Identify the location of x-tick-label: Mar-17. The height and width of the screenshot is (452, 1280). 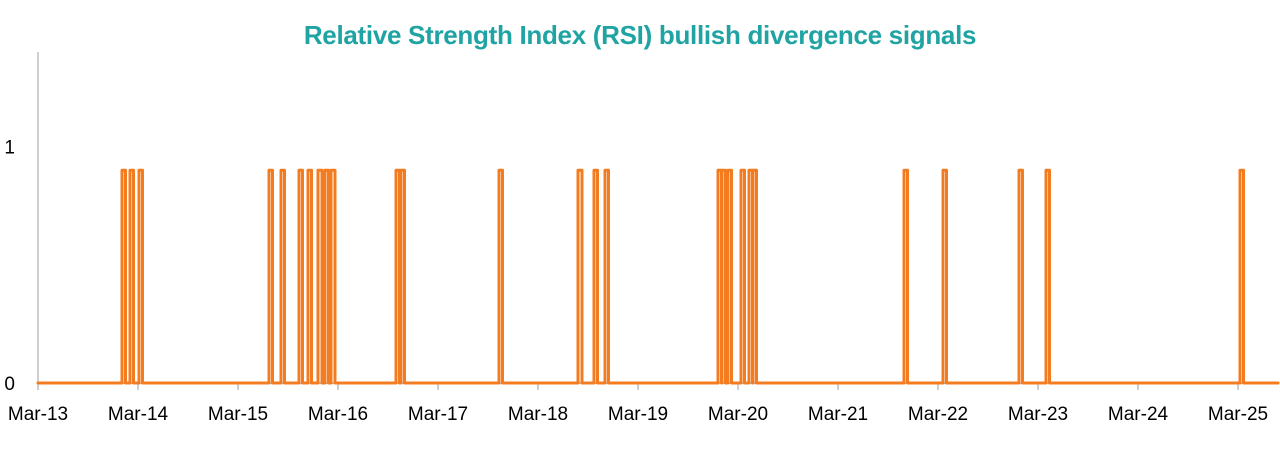
(438, 414).